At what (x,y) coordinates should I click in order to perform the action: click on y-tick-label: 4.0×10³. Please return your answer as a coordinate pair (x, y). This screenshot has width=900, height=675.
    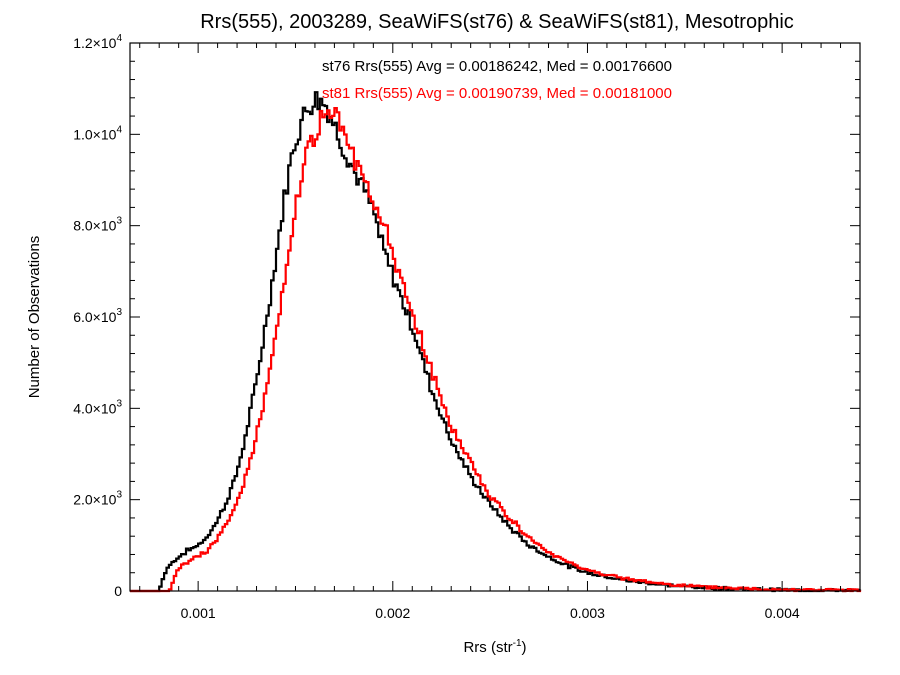
    Looking at the image, I should click on (97, 407).